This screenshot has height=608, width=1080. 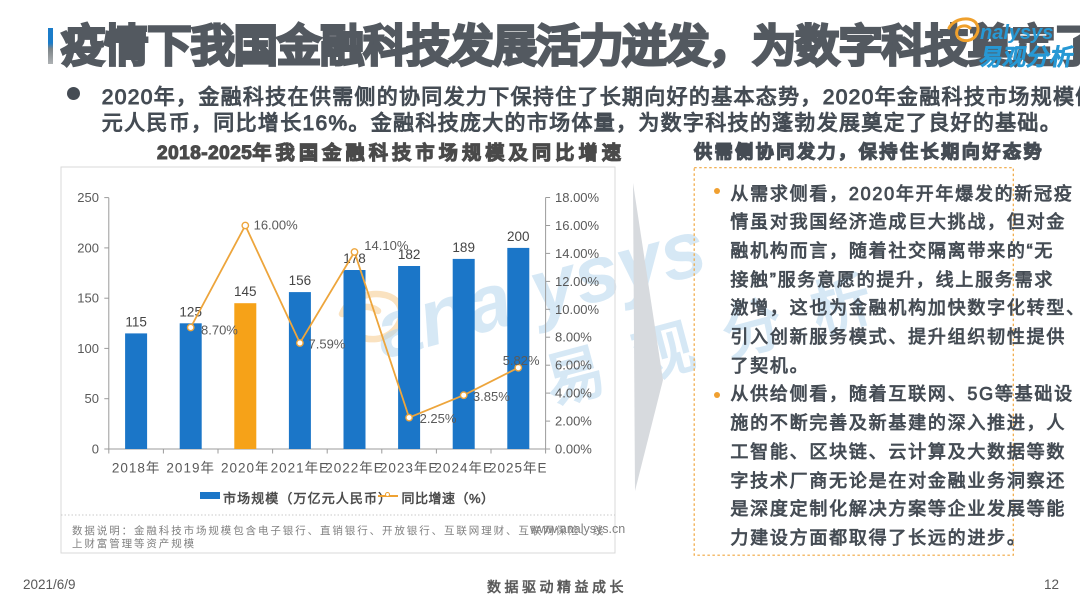 What do you see at coordinates (386, 245) in the screenshot?
I see `svg-text: 14.10%` at bounding box center [386, 245].